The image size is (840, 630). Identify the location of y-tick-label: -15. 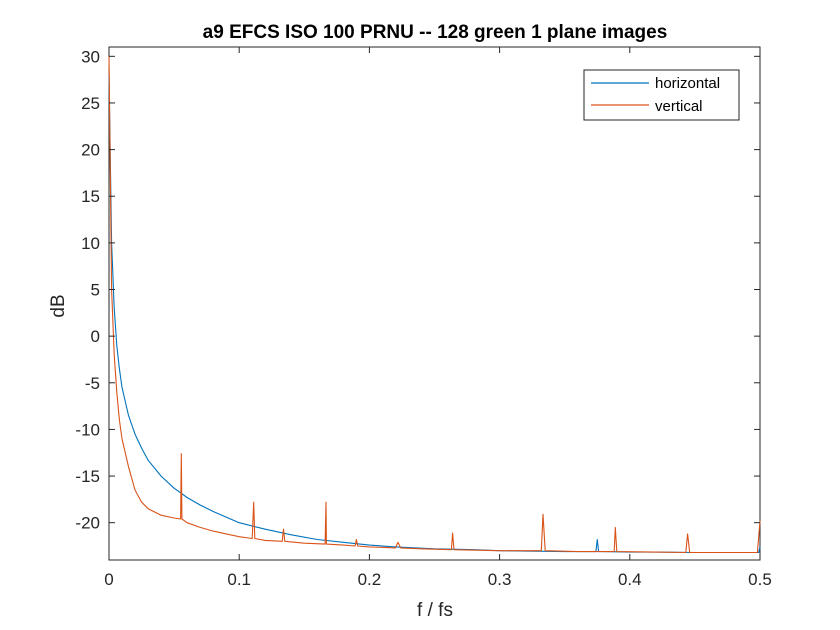
(87, 476).